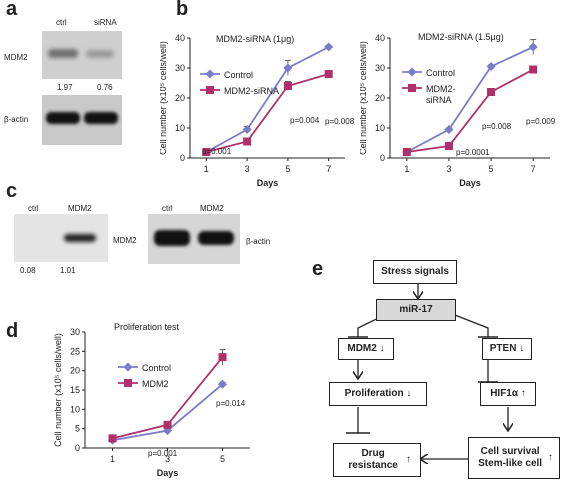 The height and width of the screenshot is (501, 565). Describe the element at coordinates (416, 309) in the screenshot. I see `box-mir17-text: miR-17` at that location.